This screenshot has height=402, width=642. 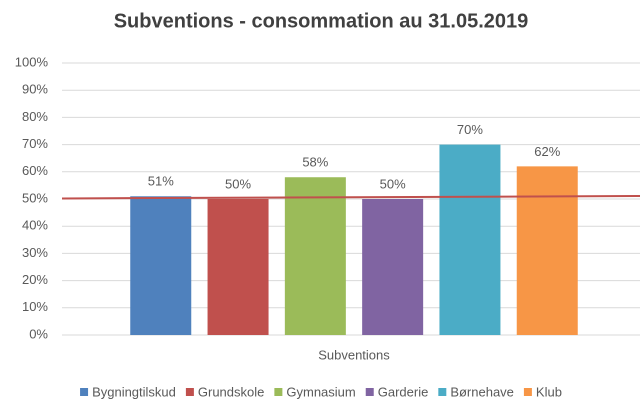 I want to click on y-tick-label: 10%, so click(x=35, y=306).